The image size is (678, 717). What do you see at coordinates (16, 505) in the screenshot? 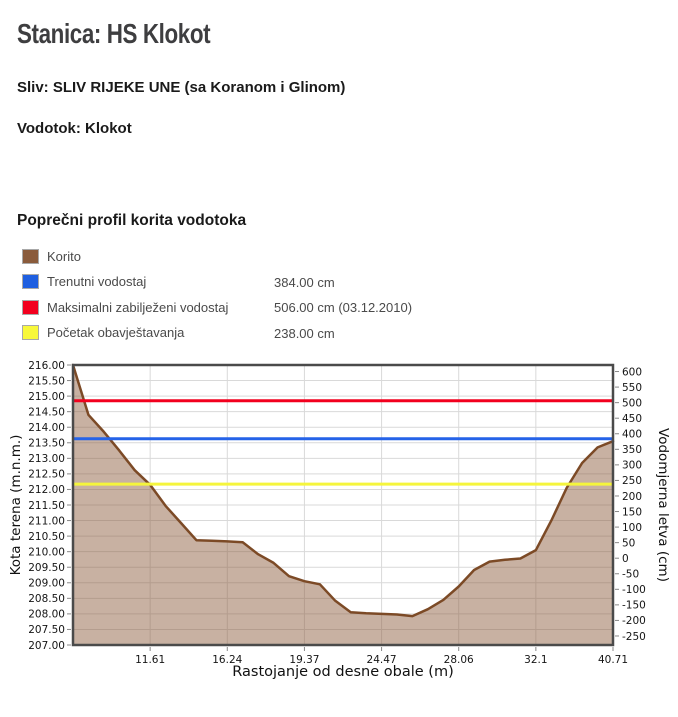
I see `left-axis-title: Kota terena (m.n.m.)` at bounding box center [16, 505].